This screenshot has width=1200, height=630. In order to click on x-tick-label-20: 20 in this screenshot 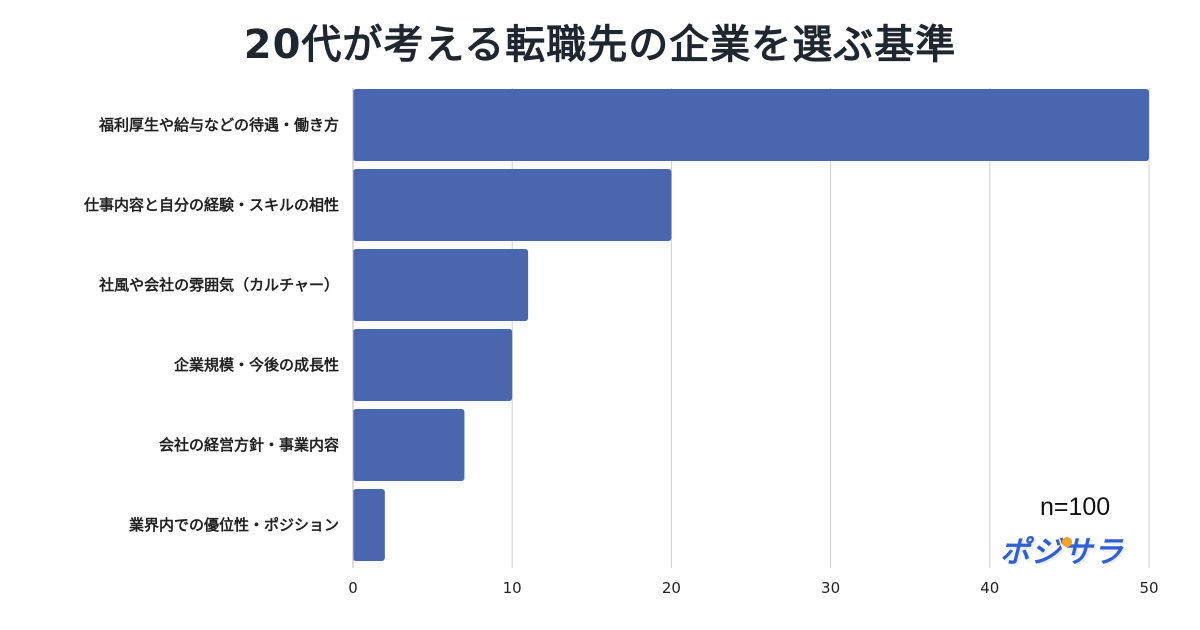, I will do `click(671, 588)`.